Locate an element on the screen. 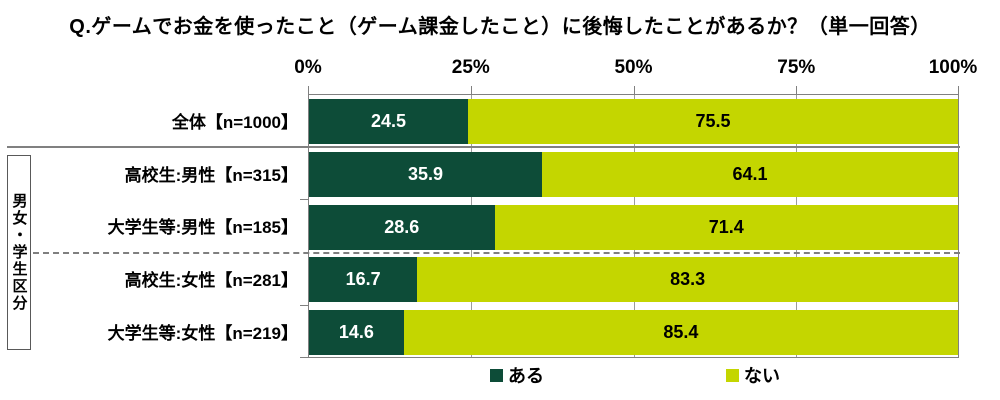  bar-segment-nai: 64.1 is located at coordinates (749, 174).